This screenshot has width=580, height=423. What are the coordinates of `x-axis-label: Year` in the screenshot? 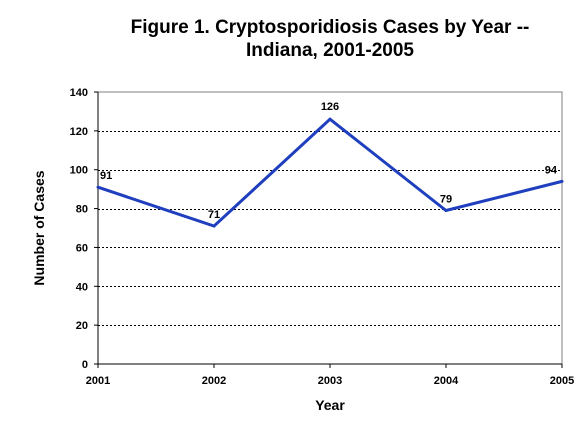 It's located at (330, 405).